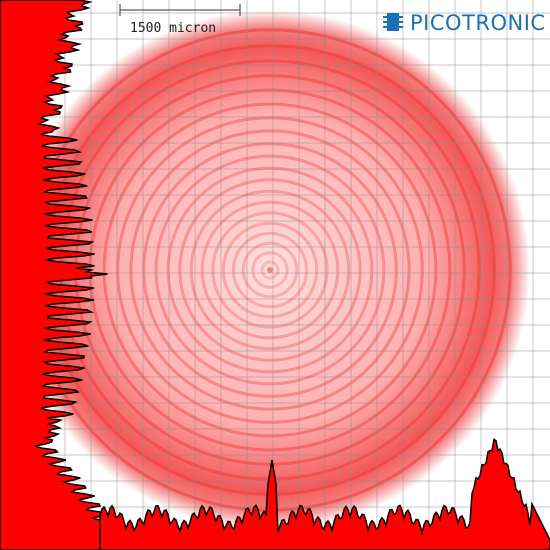 The width and height of the screenshot is (550, 550). I want to click on logo: PICOTRONIC, so click(464, 23).